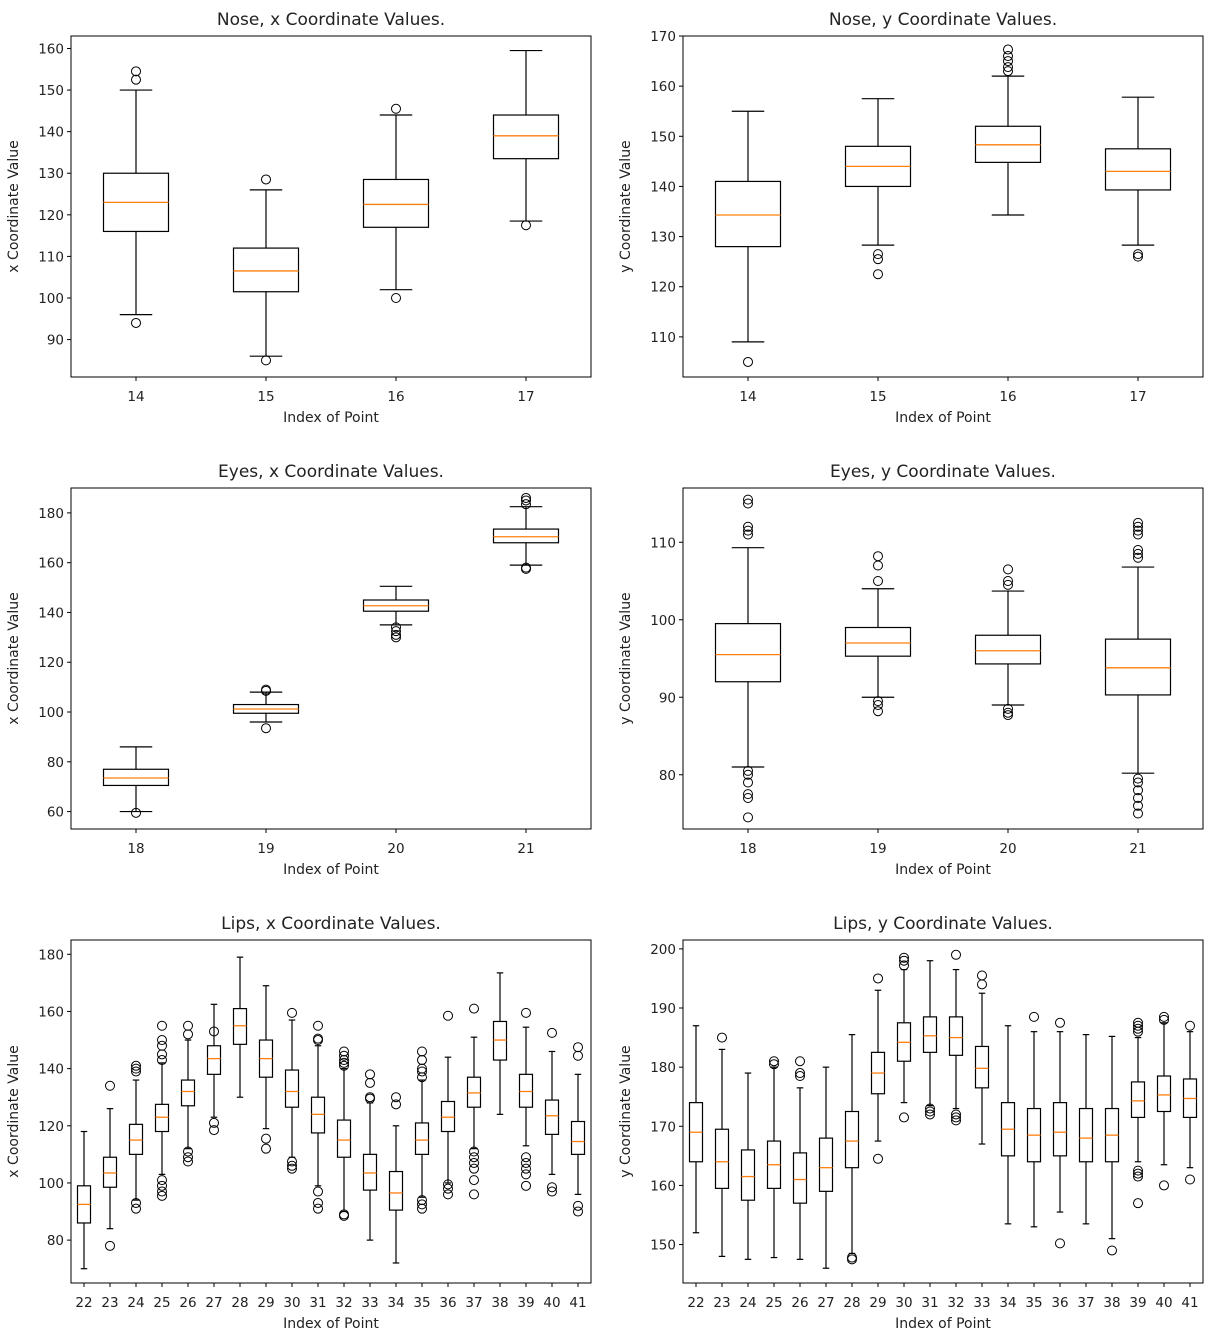 Image resolution: width=1216 pixels, height=1338 pixels. Describe the element at coordinates (265, 1303) in the screenshot. I see `x-tick-label: 29` at that location.